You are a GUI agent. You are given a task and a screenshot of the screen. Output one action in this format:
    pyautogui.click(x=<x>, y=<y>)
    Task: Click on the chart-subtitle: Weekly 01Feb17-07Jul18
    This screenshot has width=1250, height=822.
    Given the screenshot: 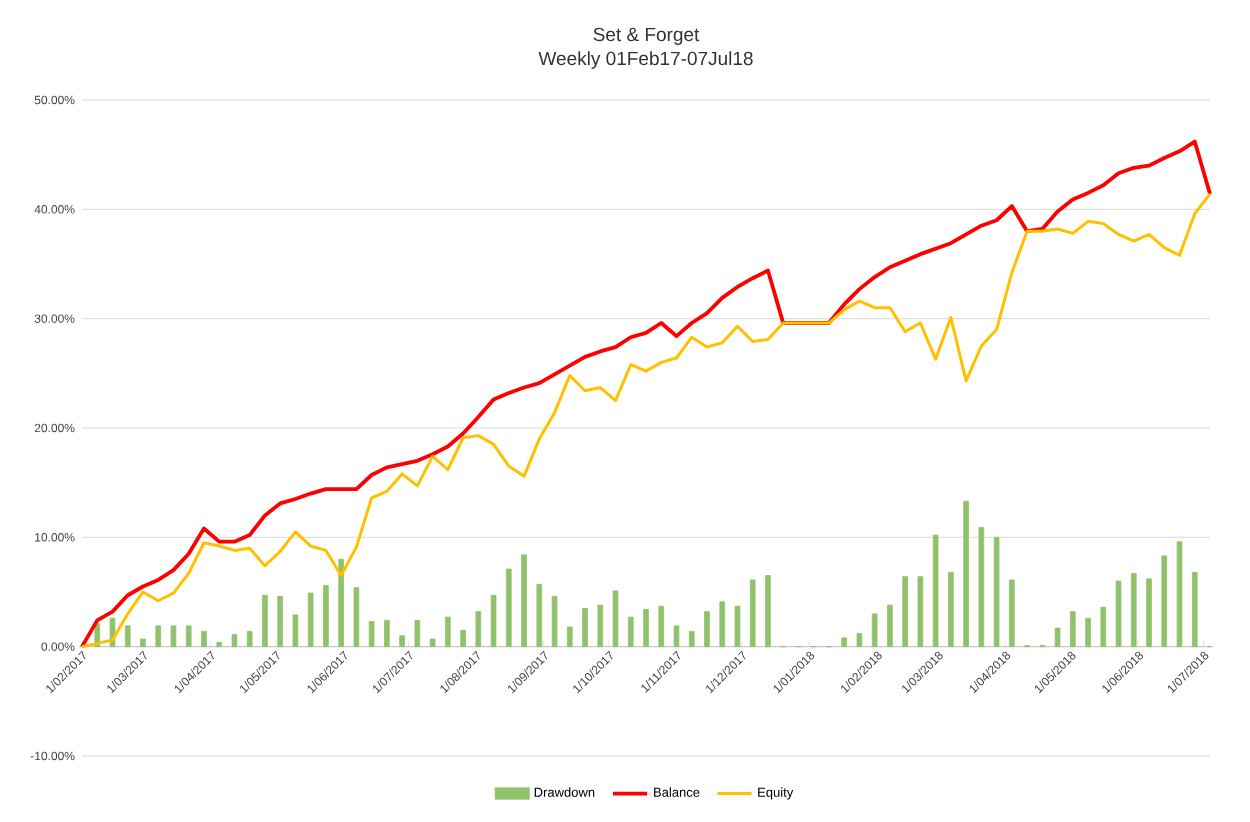 What is the action you would take?
    pyautogui.click(x=645, y=60)
    